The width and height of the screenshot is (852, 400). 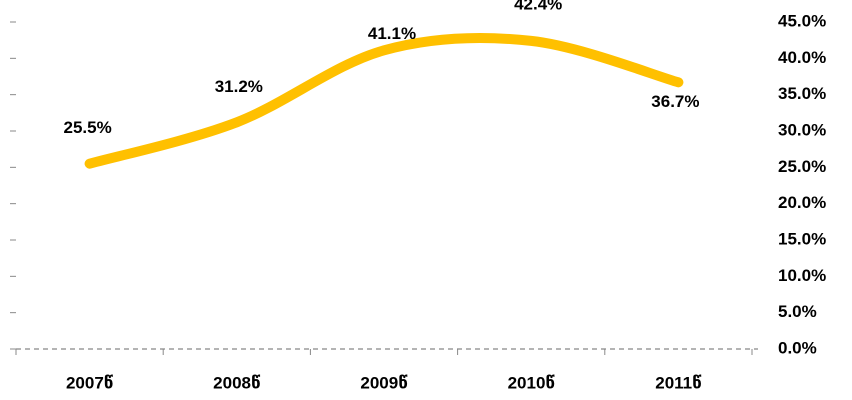 What do you see at coordinates (802, 238) in the screenshot?
I see `y-tick-label: 15.0%` at bounding box center [802, 238].